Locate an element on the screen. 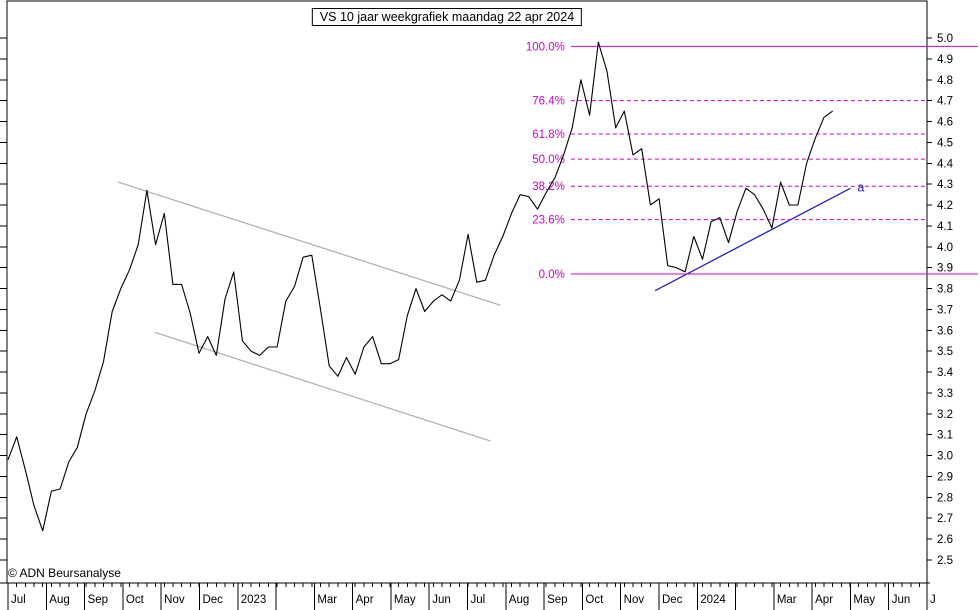  y-axis-label: 3.2 is located at coordinates (945, 415).